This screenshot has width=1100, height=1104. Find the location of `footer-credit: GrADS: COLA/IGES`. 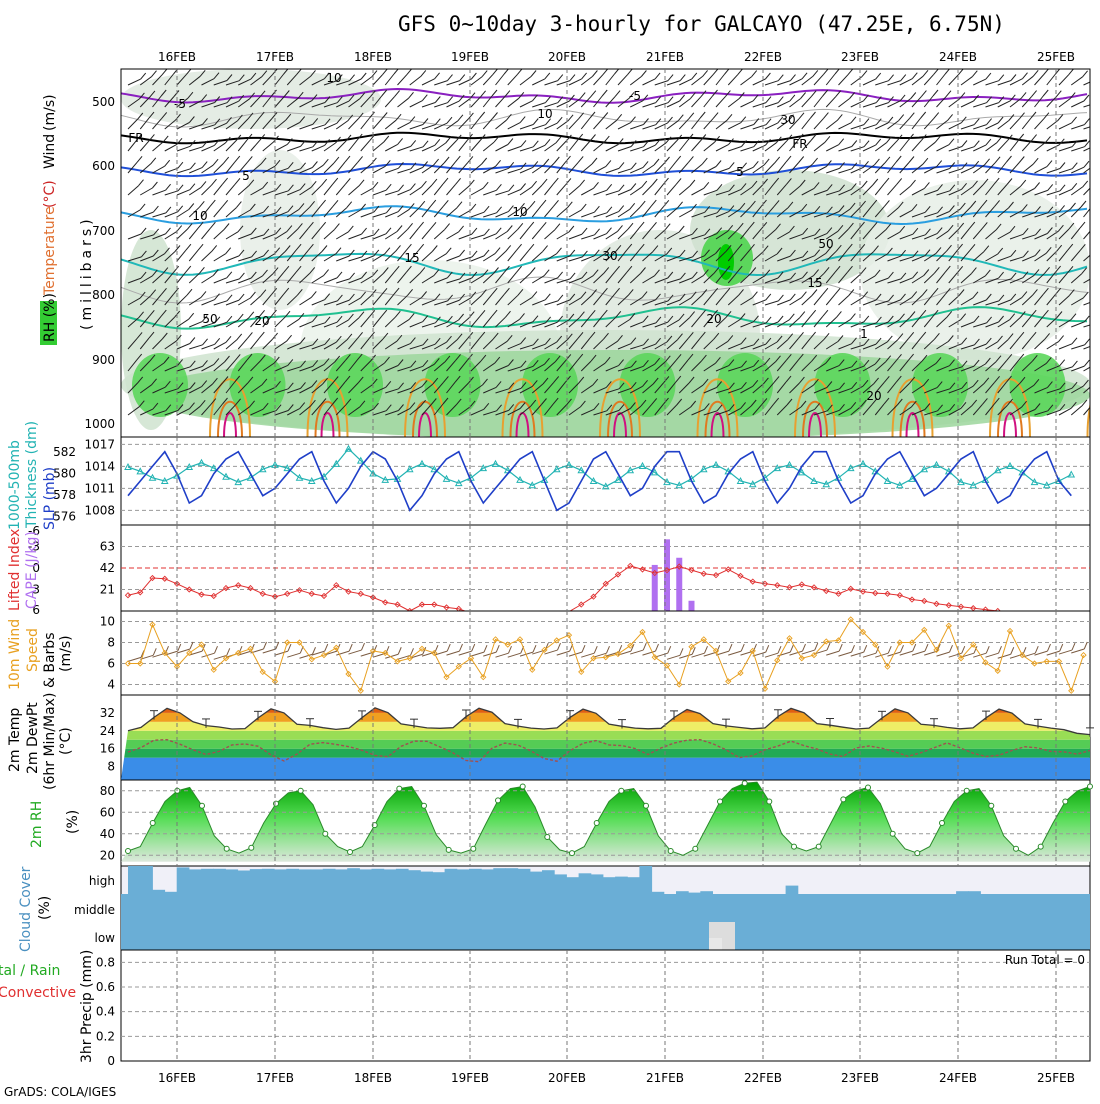

footer-credit: GrADS: COLA/IGES is located at coordinates (60, 1092).